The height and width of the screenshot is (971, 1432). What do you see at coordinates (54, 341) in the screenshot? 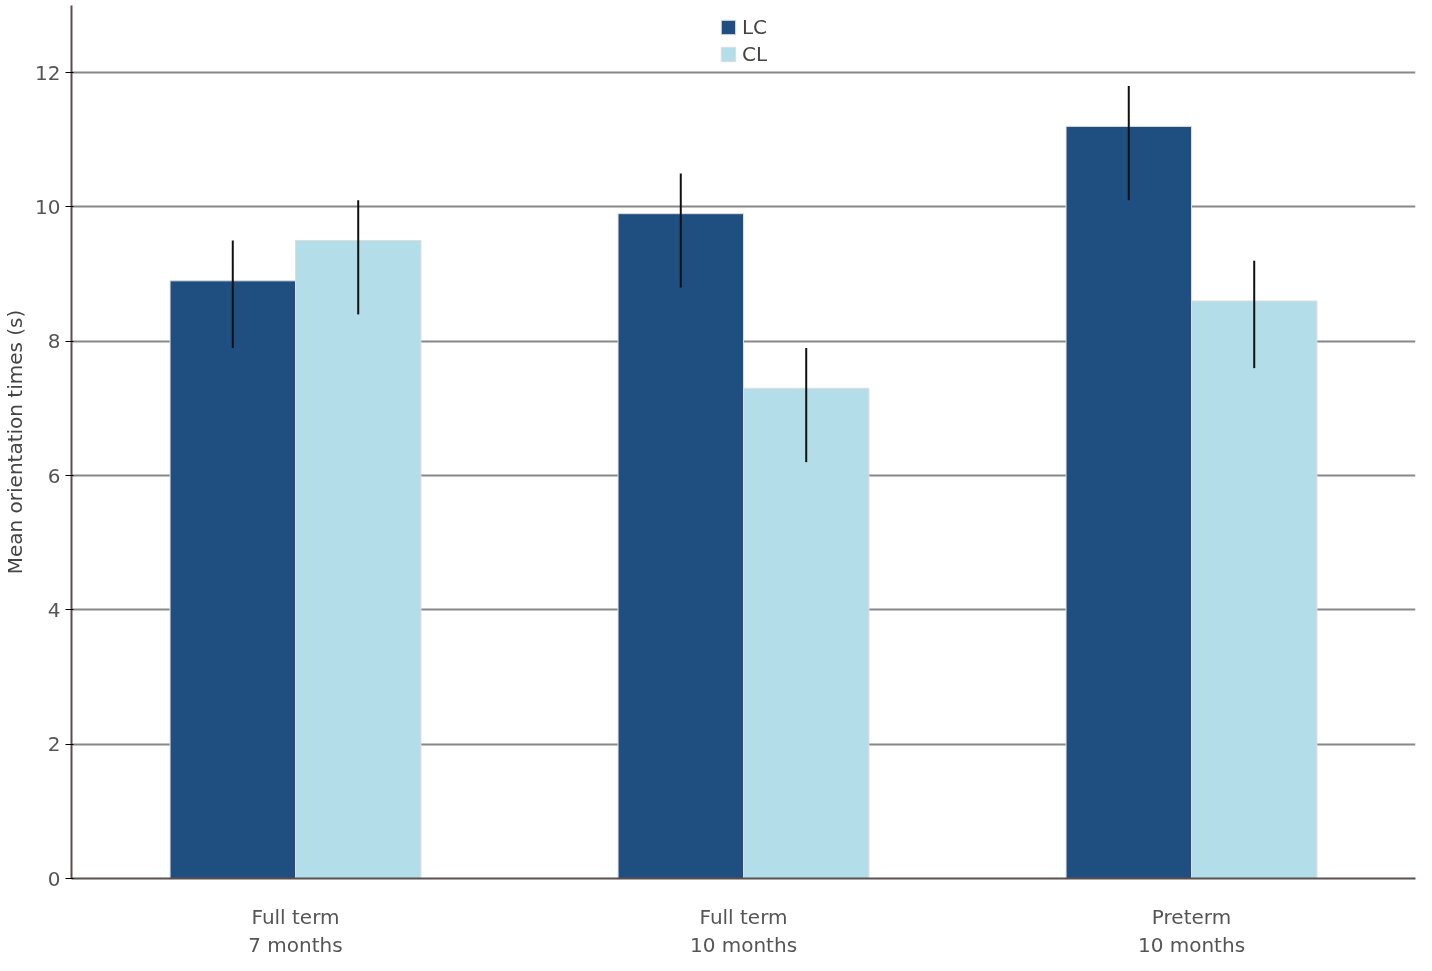
I see `y-tick-label: 8` at bounding box center [54, 341].